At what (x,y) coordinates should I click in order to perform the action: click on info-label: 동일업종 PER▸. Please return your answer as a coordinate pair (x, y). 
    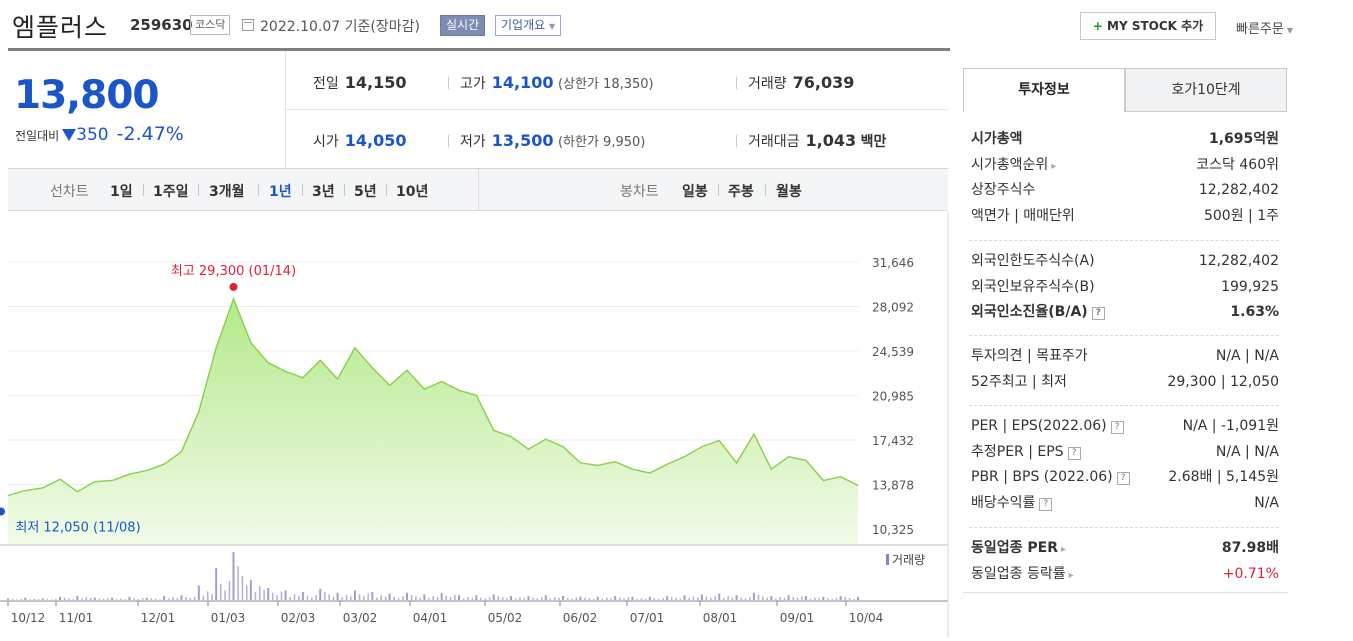
    Looking at the image, I should click on (1018, 549).